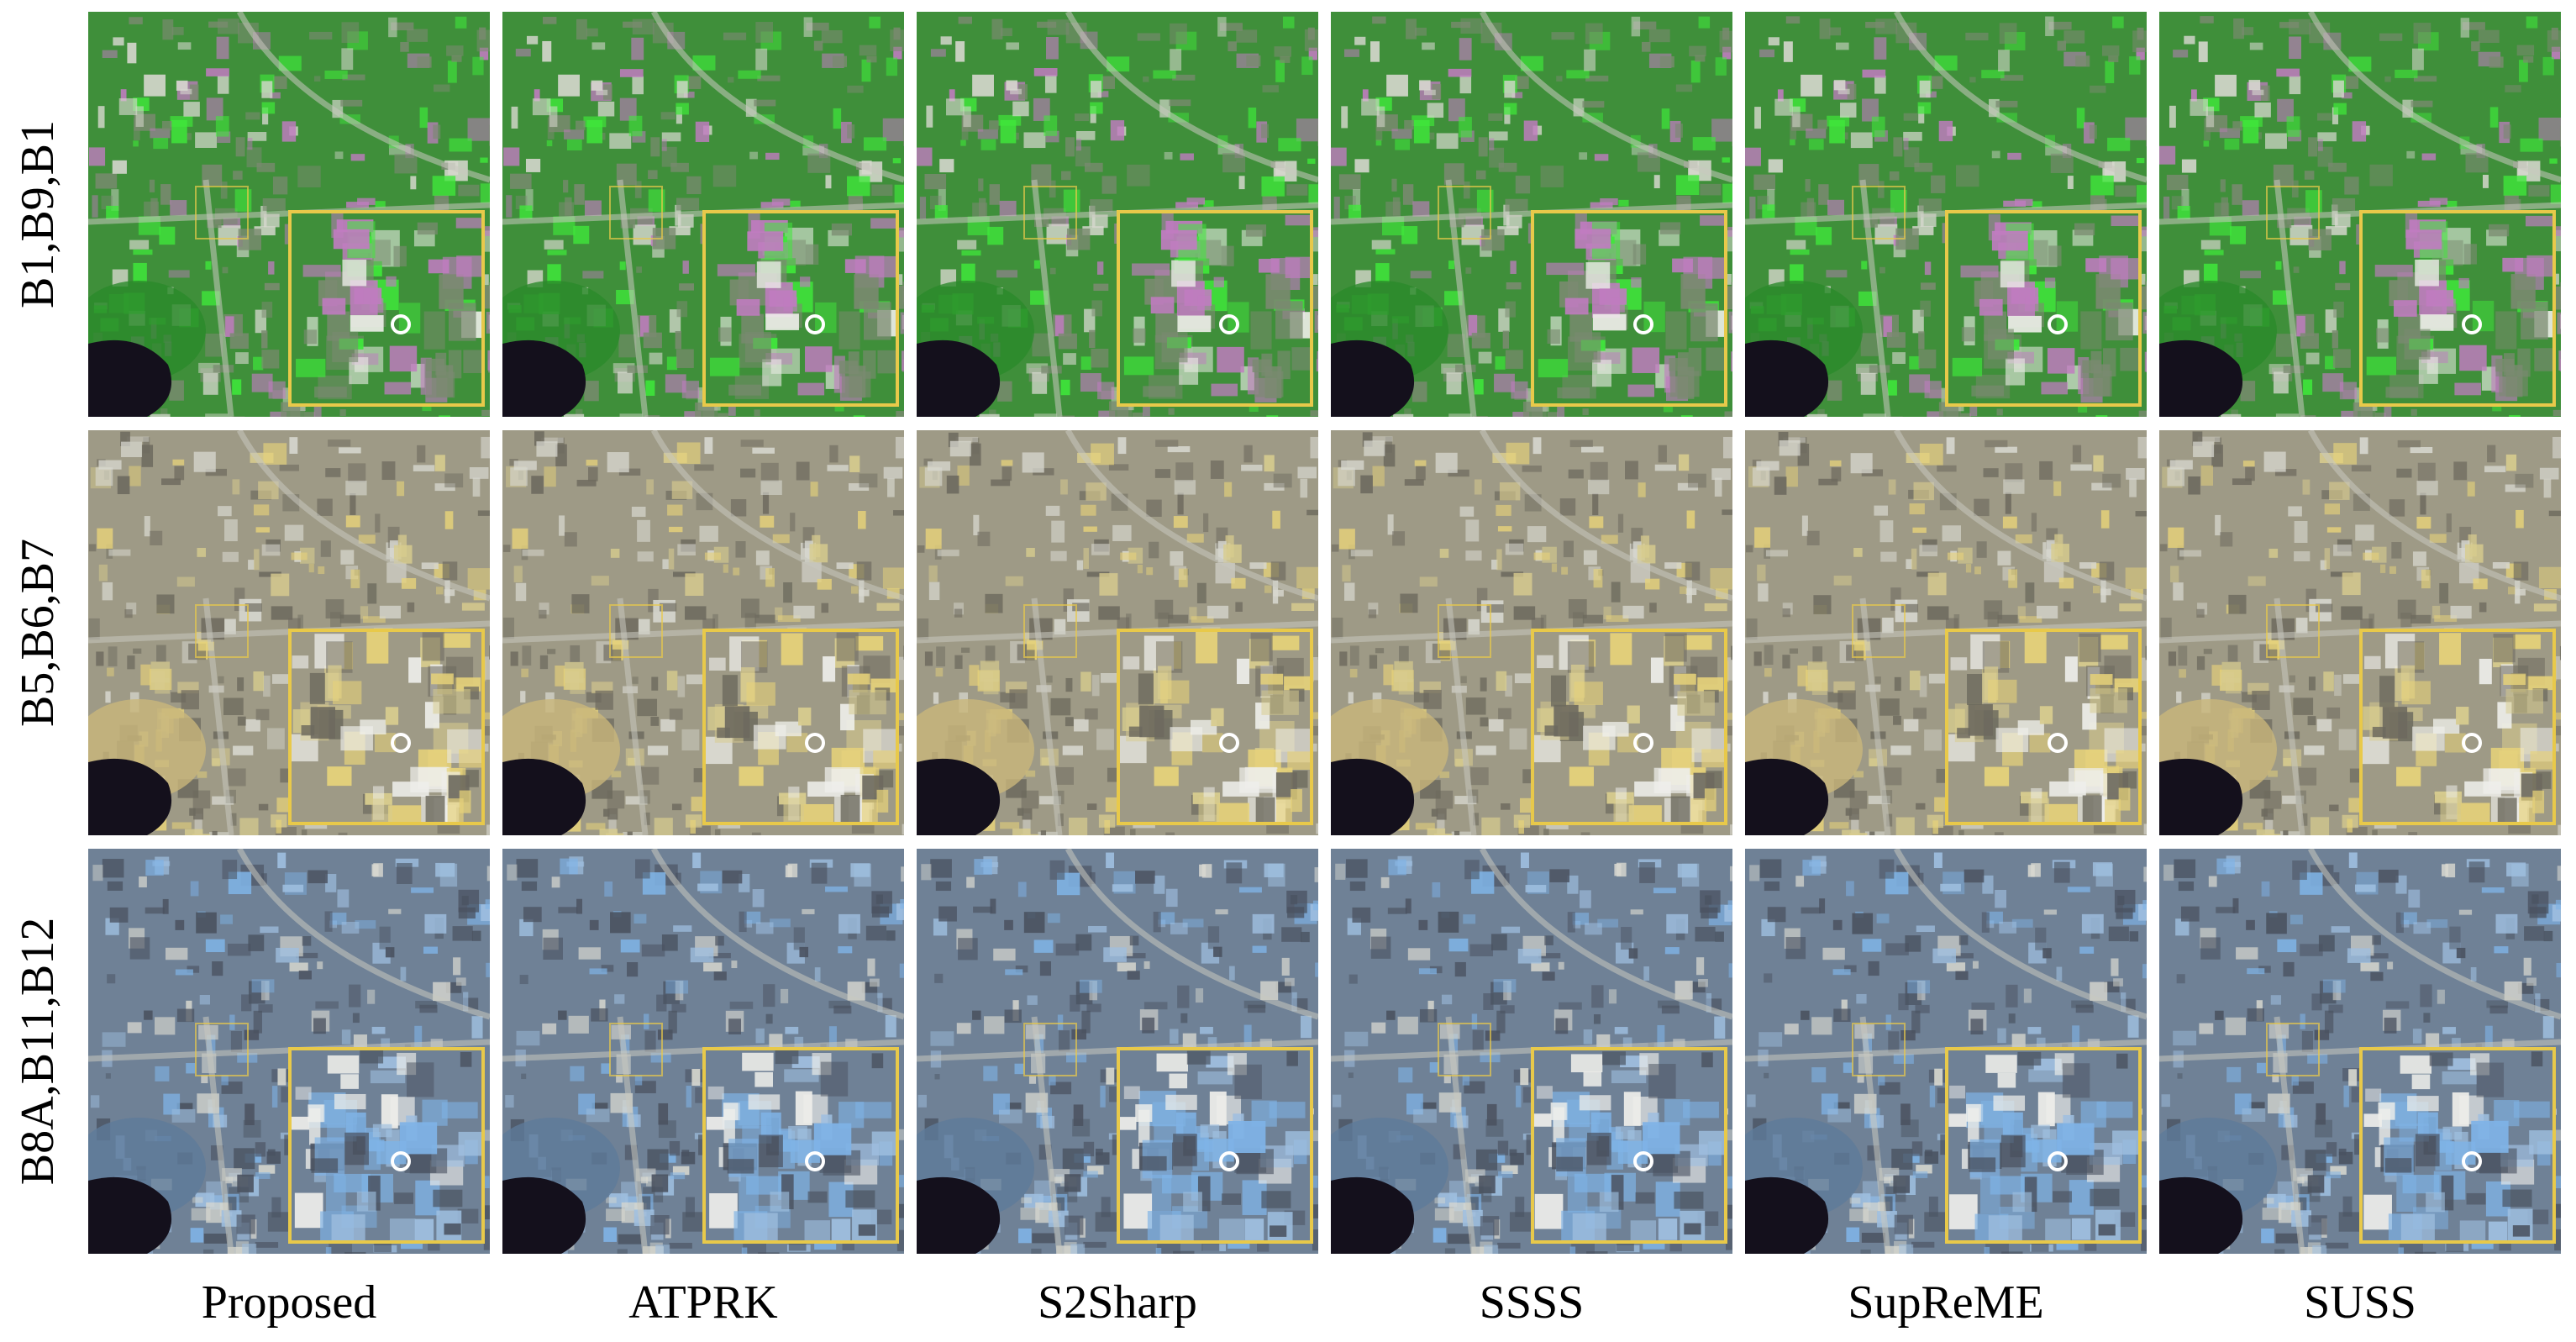  I want to click on image-panel-row3-atprk, so click(703, 1051).